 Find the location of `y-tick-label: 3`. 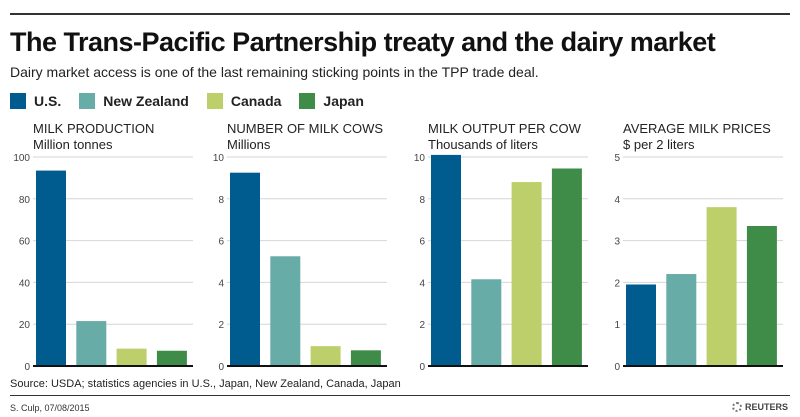

y-tick-label: 3 is located at coordinates (617, 242).